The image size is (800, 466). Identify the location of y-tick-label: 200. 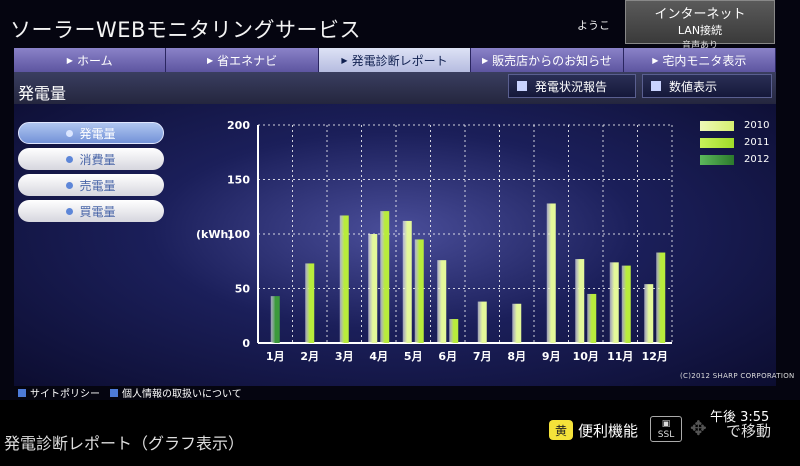
(238, 125).